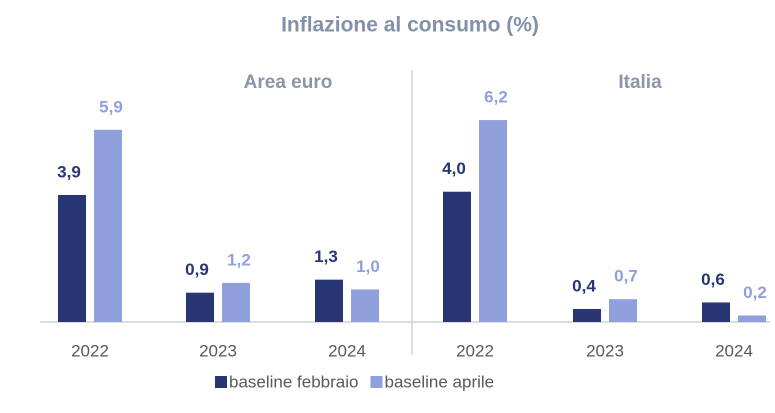  I want to click on data-label: 4,0, so click(454, 168).